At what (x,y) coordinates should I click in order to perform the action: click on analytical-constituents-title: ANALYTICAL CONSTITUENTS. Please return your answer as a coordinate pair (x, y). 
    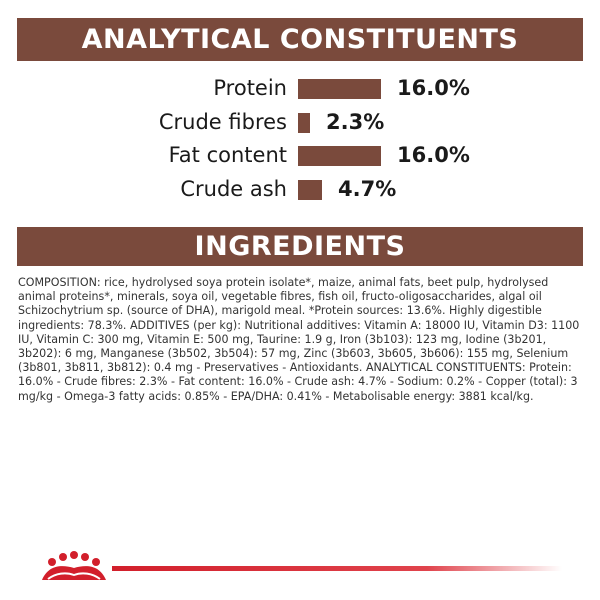
    Looking at the image, I should click on (300, 39).